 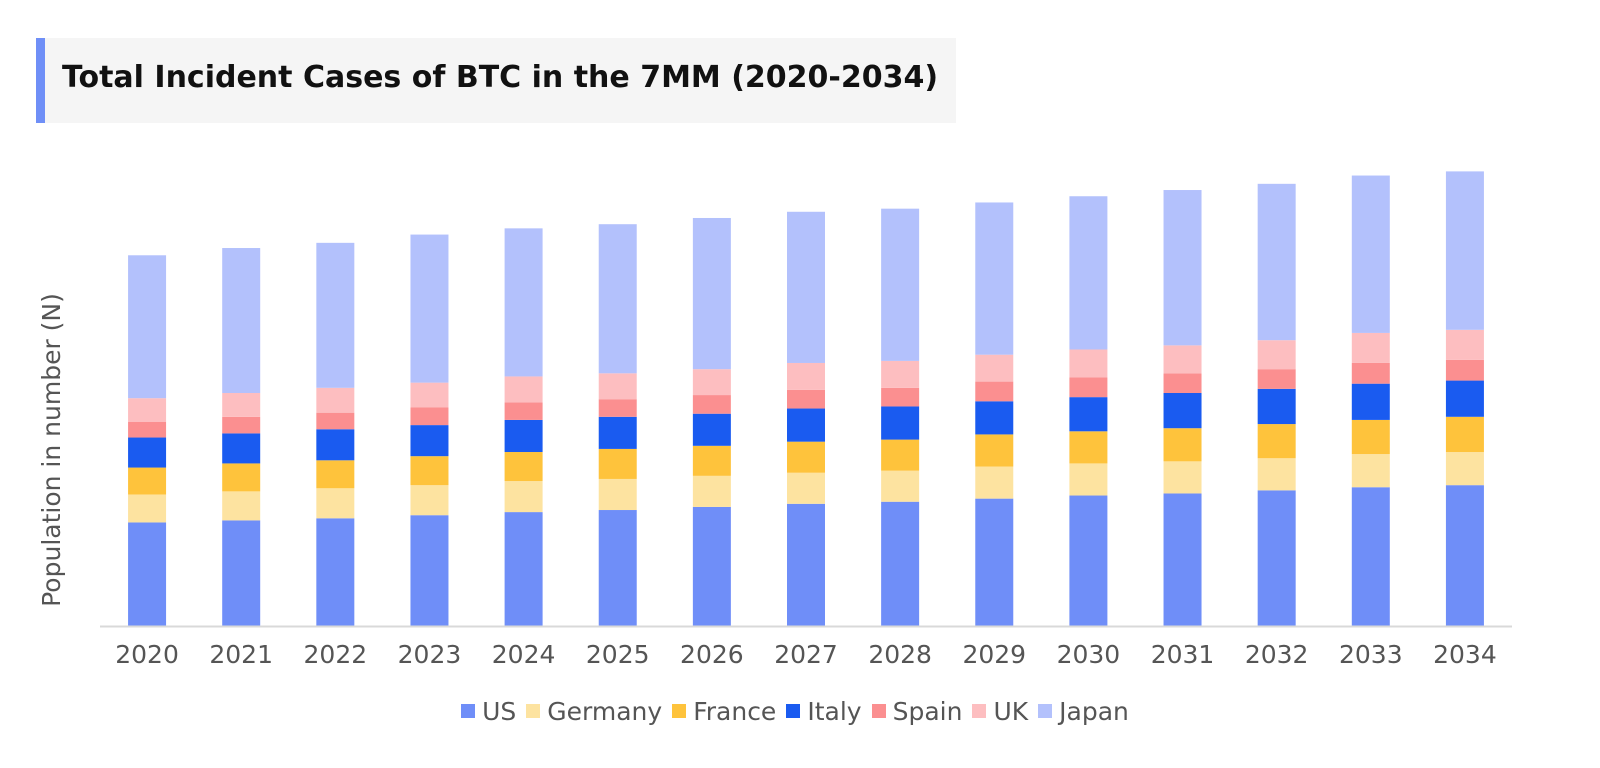 What do you see at coordinates (147, 430) in the screenshot?
I see `bar-spain-2020` at bounding box center [147, 430].